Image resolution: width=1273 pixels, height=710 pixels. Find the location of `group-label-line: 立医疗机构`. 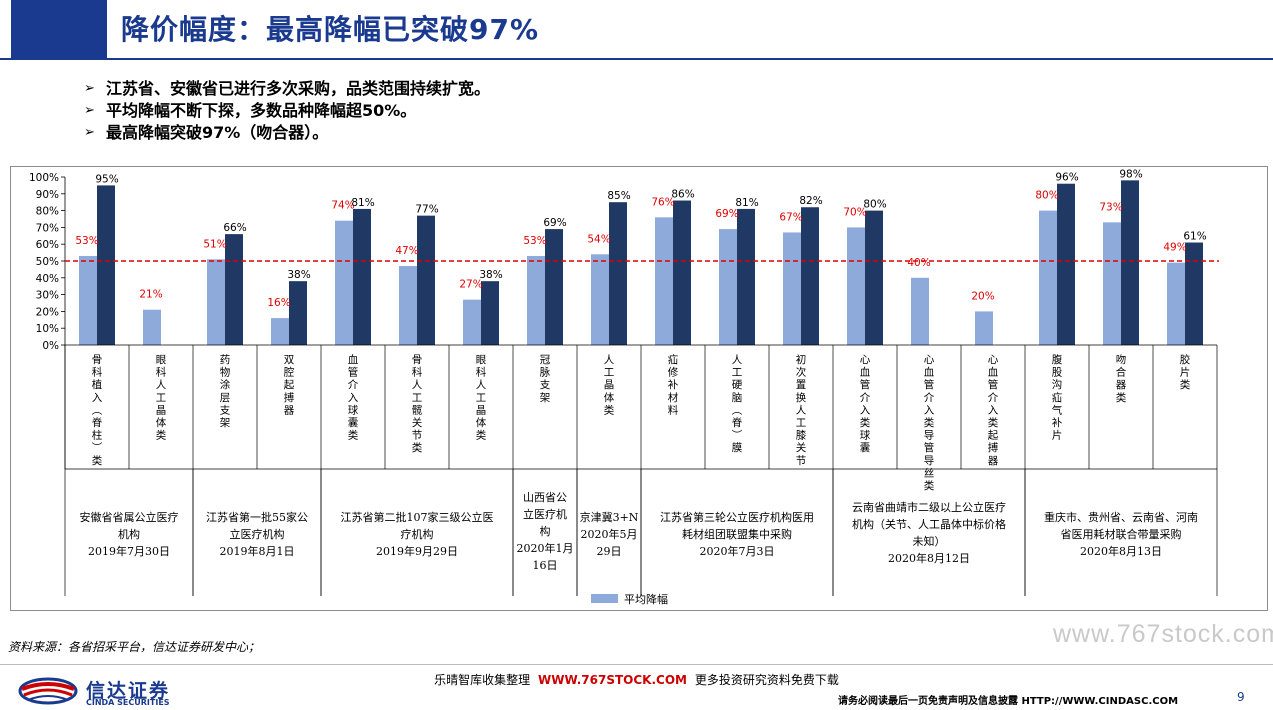

group-label-line: 立医疗机构 is located at coordinates (257, 534).